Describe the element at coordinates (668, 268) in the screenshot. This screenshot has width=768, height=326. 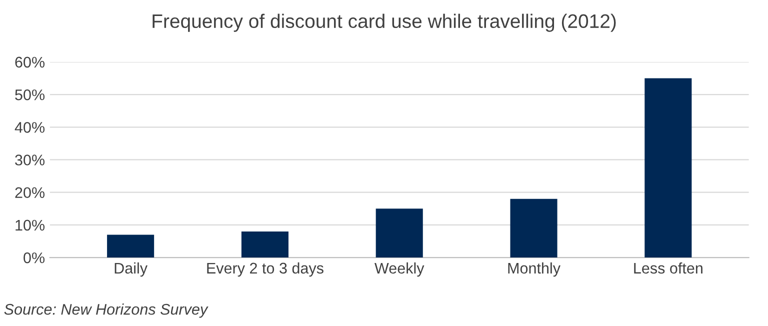
I see `x-tick-label: Less often` at that location.